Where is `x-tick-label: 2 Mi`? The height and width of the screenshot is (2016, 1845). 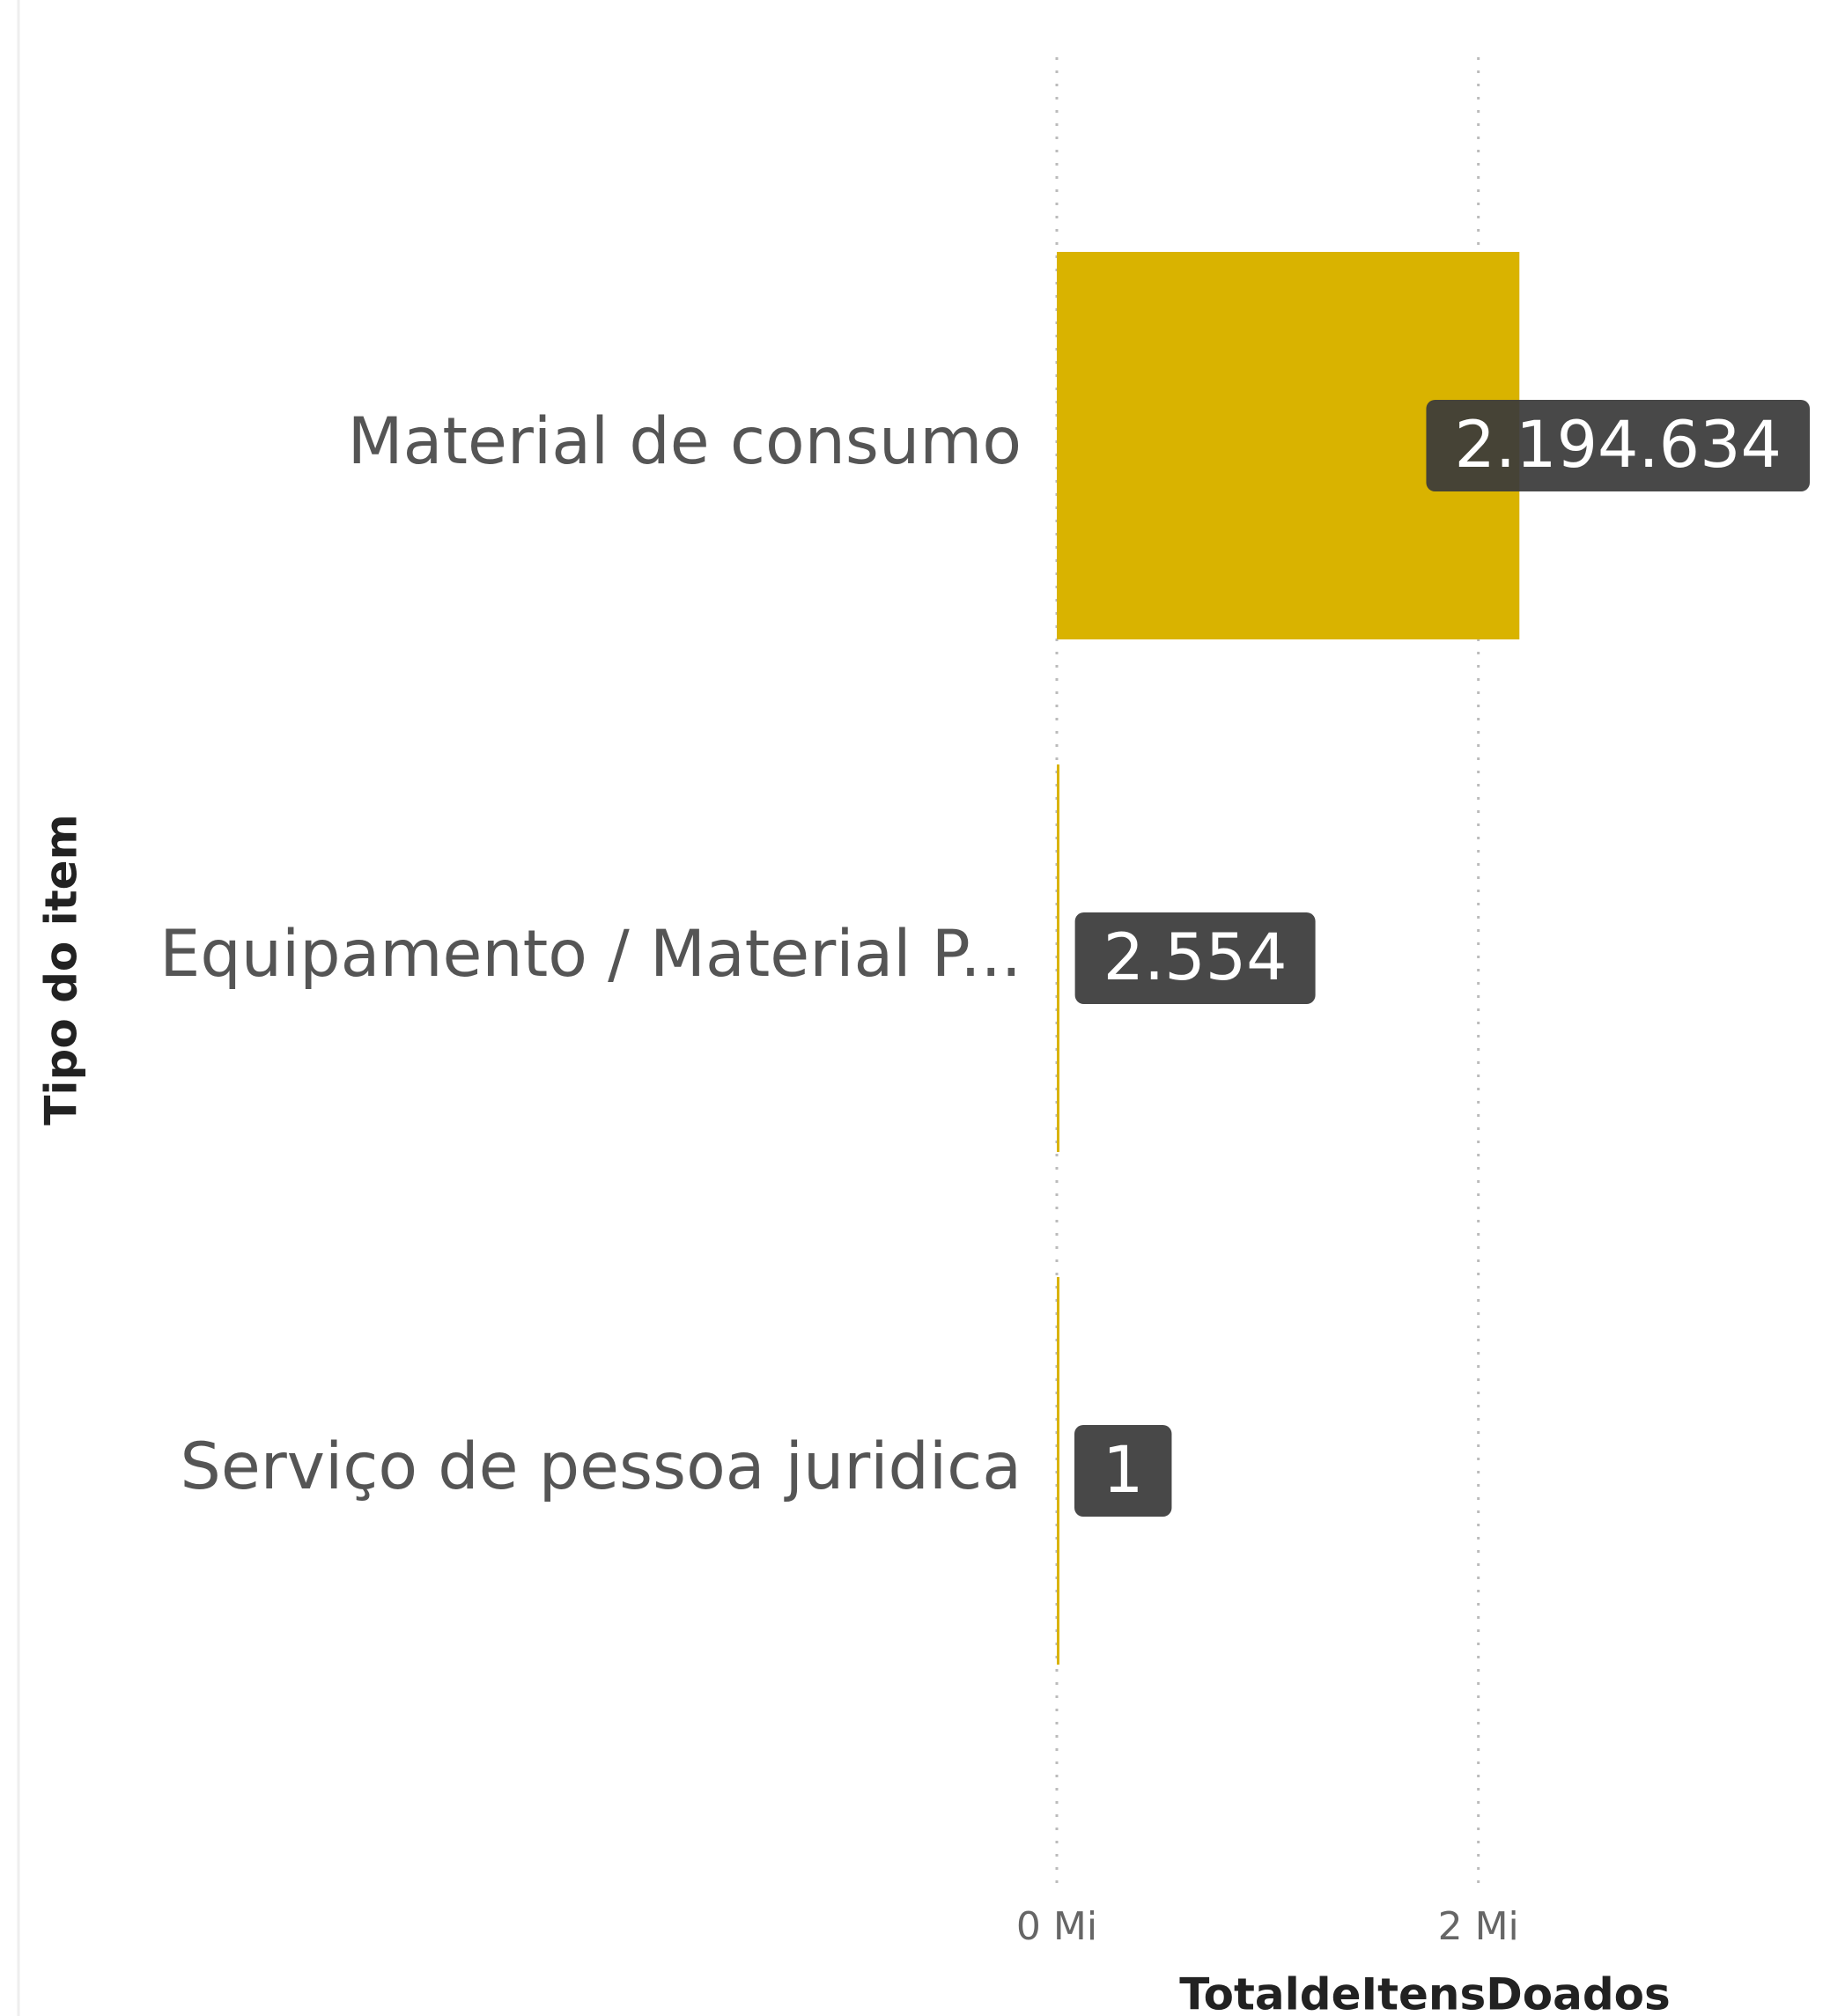 x-tick-label: 2 Mi is located at coordinates (1478, 1927).